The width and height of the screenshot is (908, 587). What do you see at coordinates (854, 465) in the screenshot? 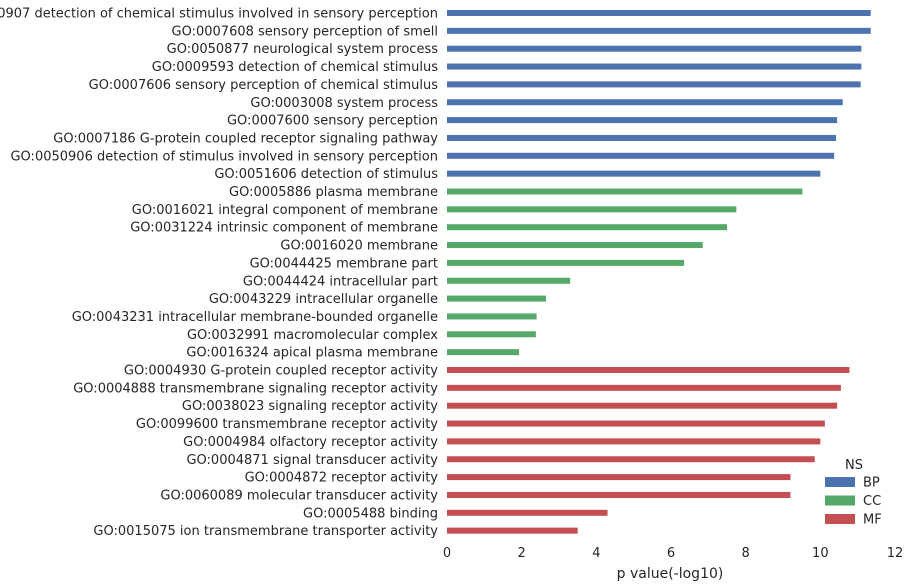
I see `legend-title: NS` at bounding box center [854, 465].